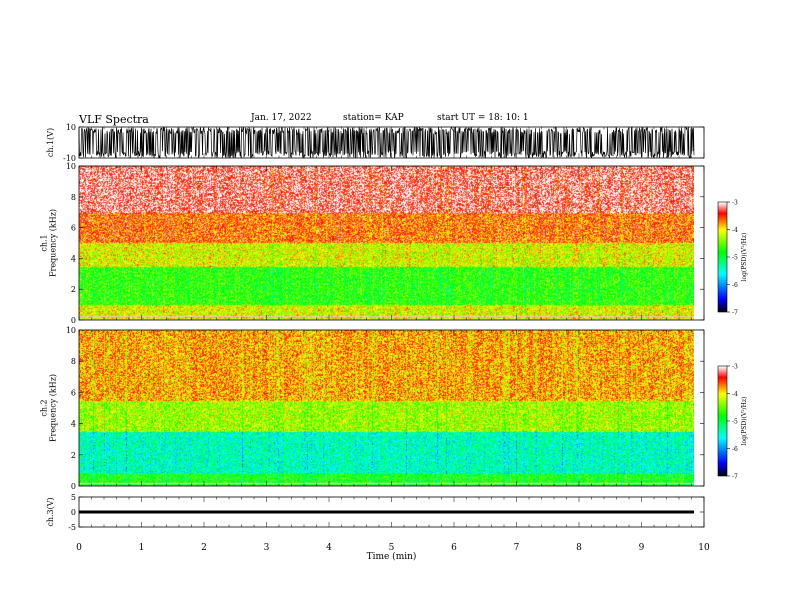 The height and width of the screenshot is (612, 792). Describe the element at coordinates (735, 477) in the screenshot. I see `ch2-colorbar-tick-label: -7` at that location.